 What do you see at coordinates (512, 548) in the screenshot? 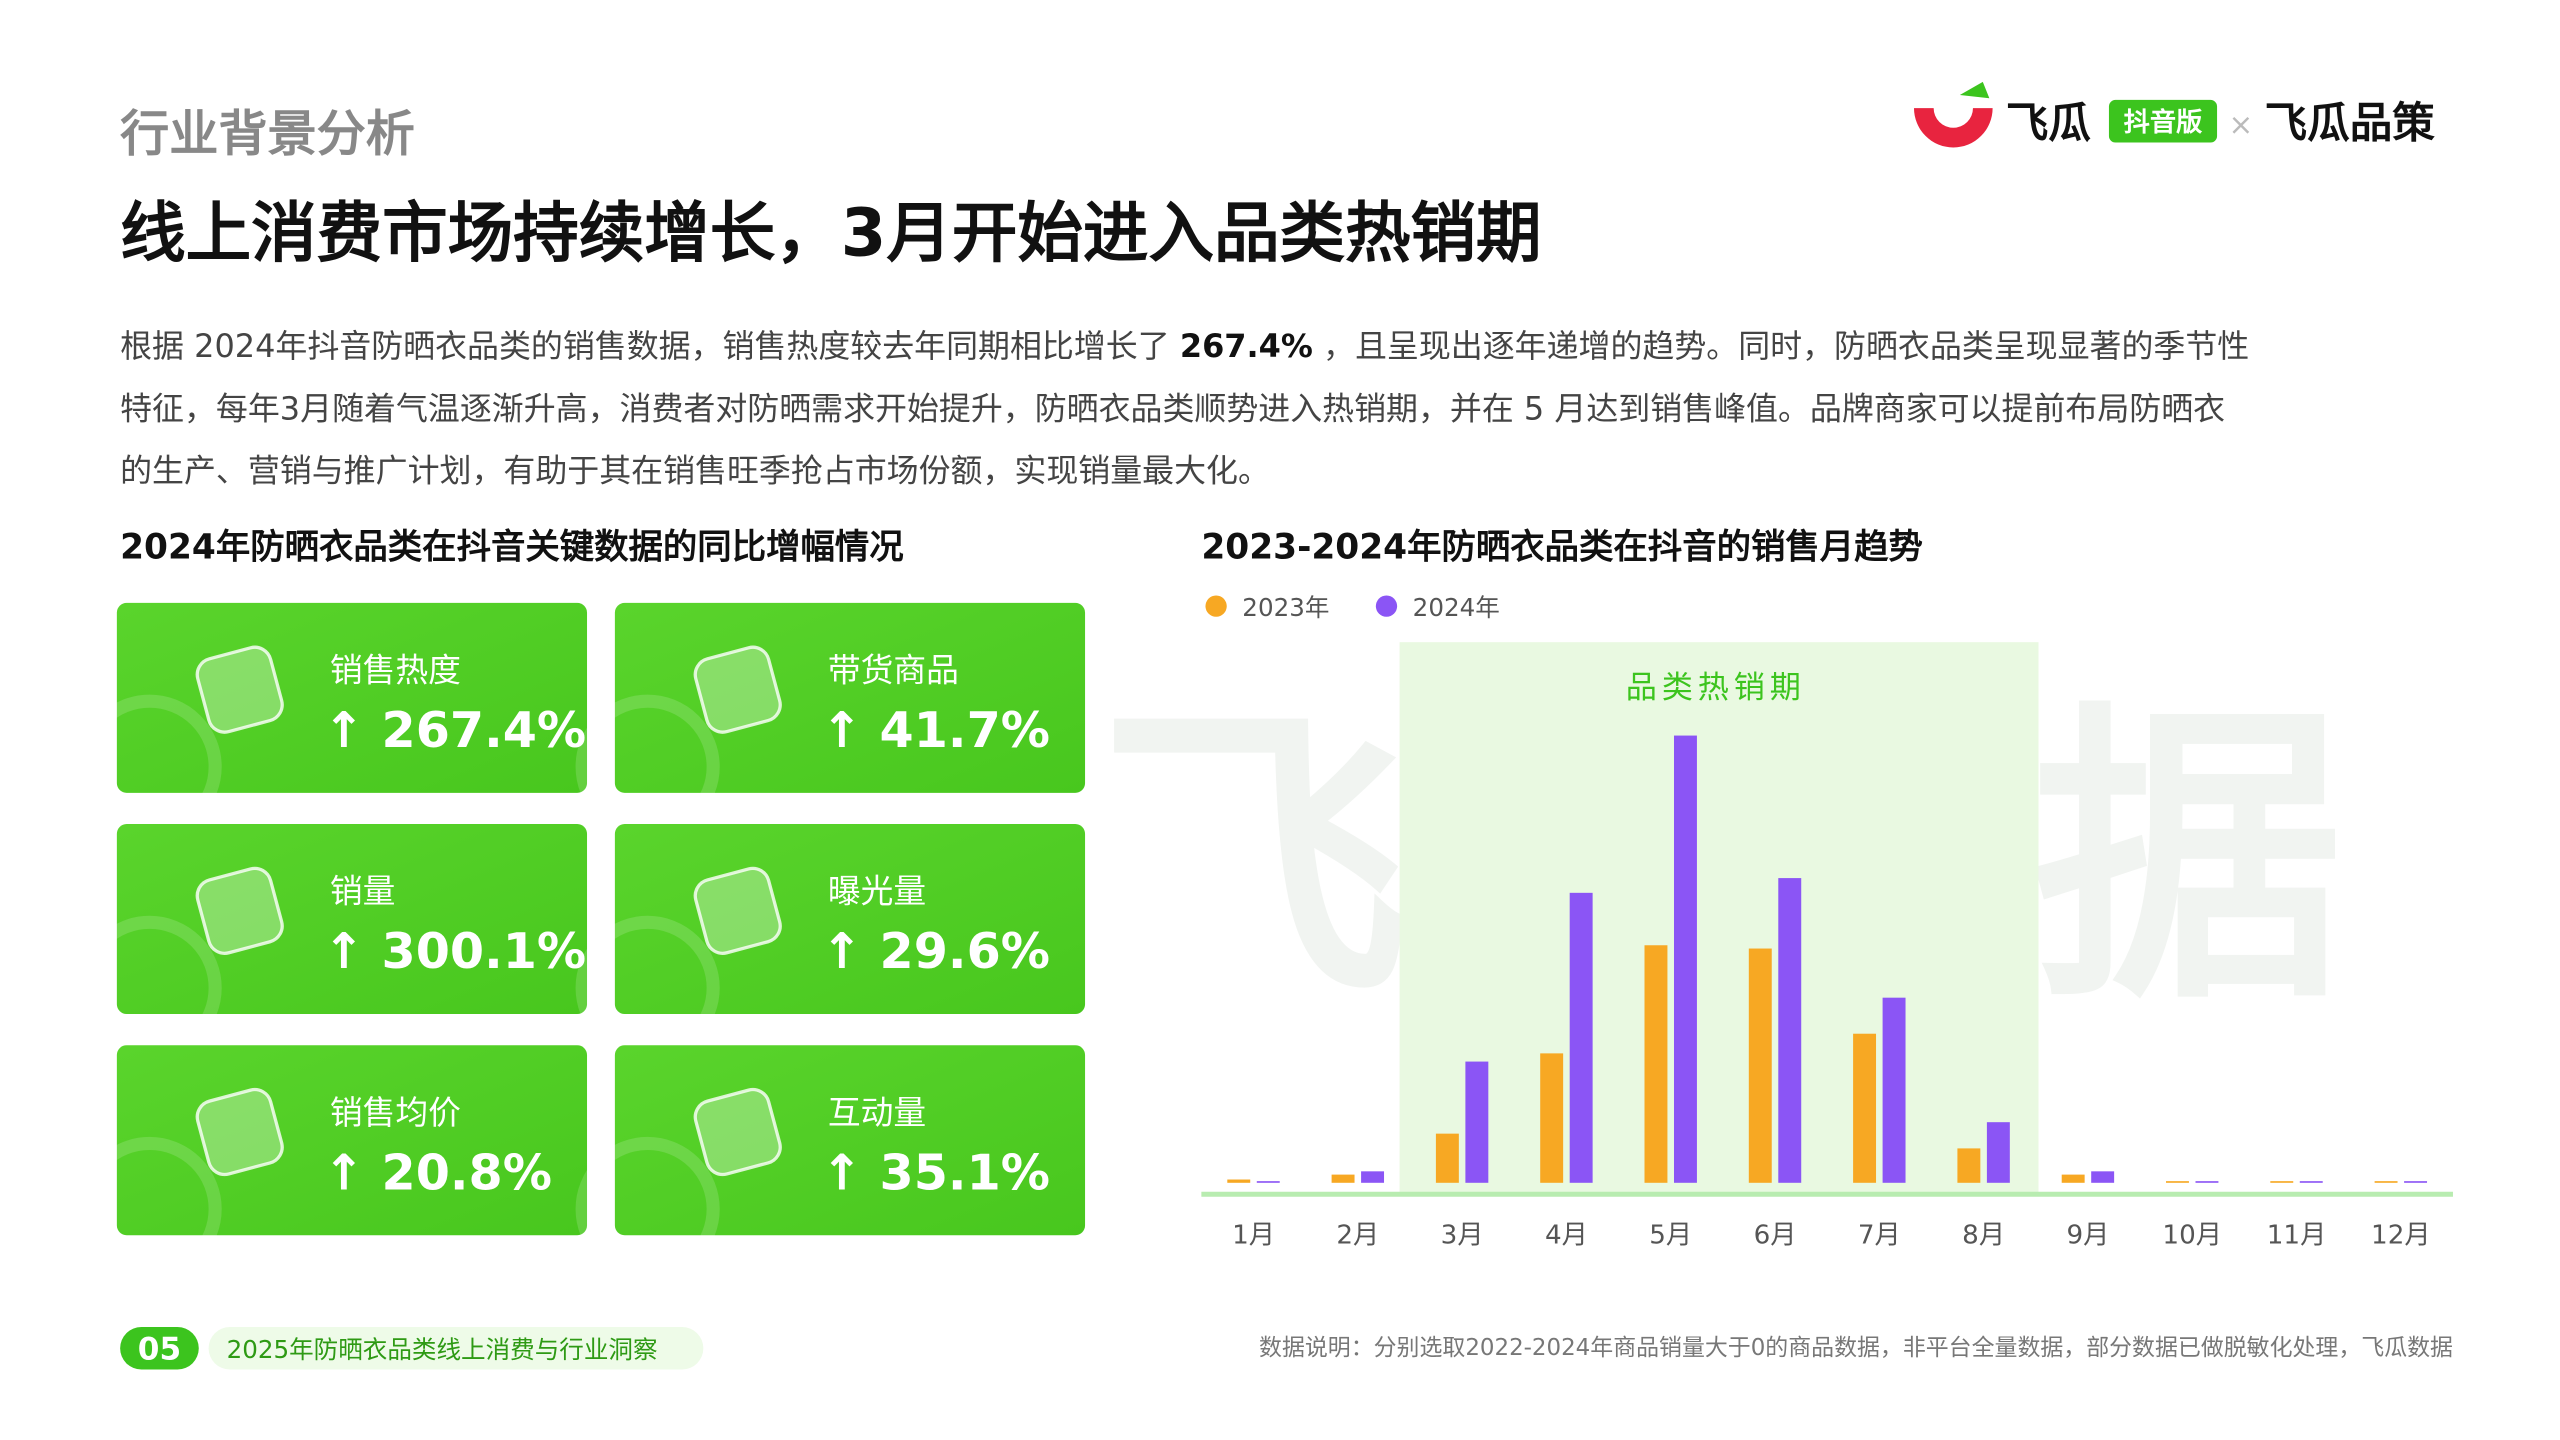
I see `cards-title: 2024年防晒衣品类在抖音关键数据的同比增幅情况` at bounding box center [512, 548].